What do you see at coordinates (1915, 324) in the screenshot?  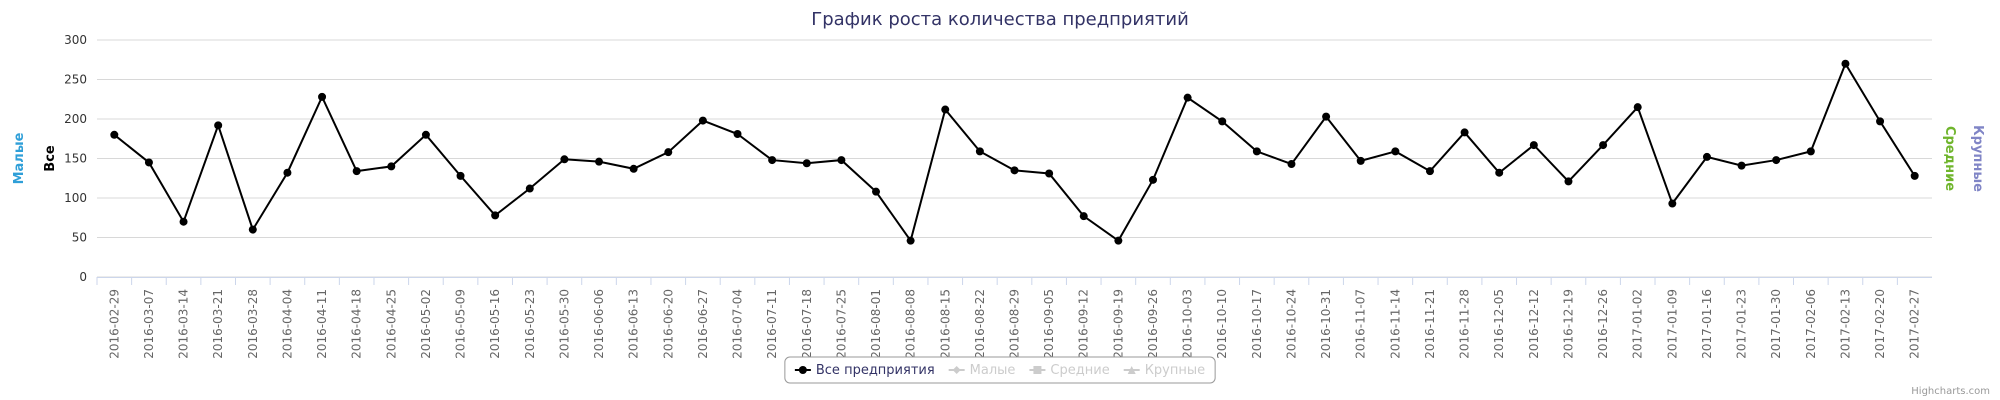 I see `x-tick-label: 2017-02-27` at bounding box center [1915, 324].